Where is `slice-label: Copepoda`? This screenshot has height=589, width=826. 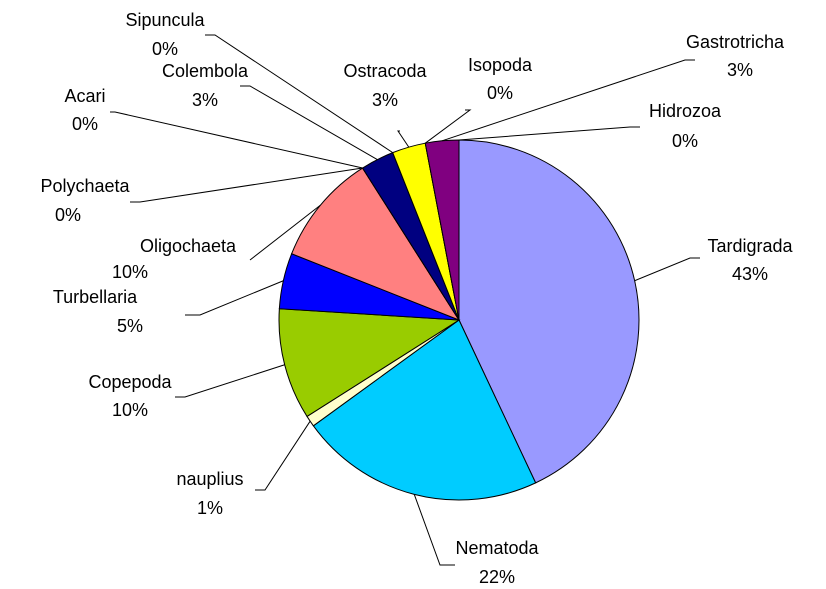 slice-label: Copepoda is located at coordinates (130, 382).